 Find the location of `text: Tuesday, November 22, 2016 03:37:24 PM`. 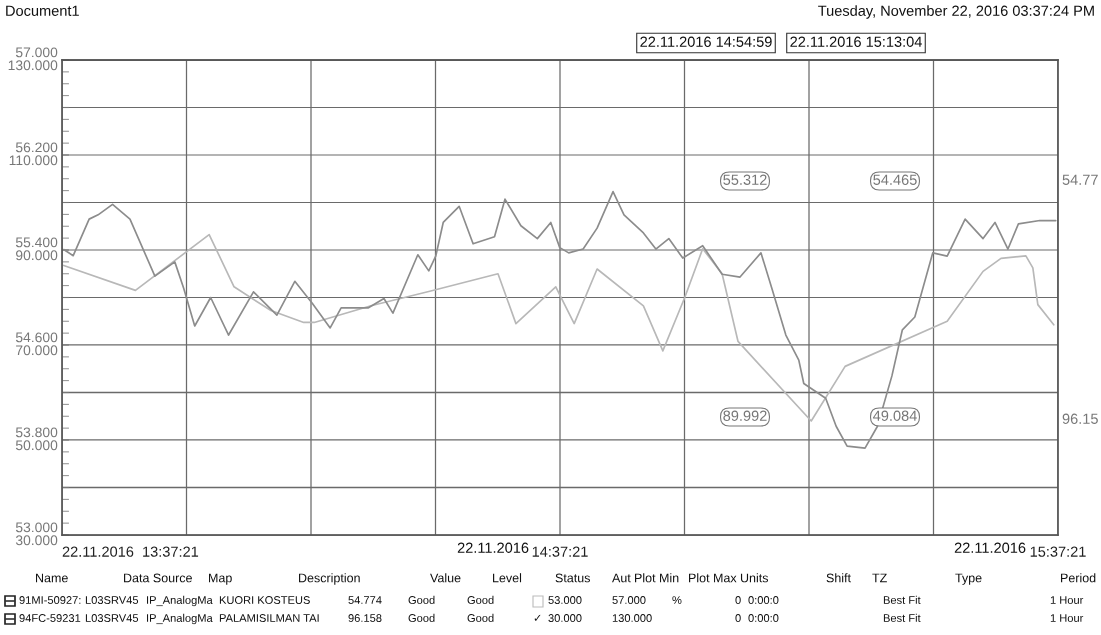

text: Tuesday, November 22, 2016 03:37:24 PM is located at coordinates (956, 12).